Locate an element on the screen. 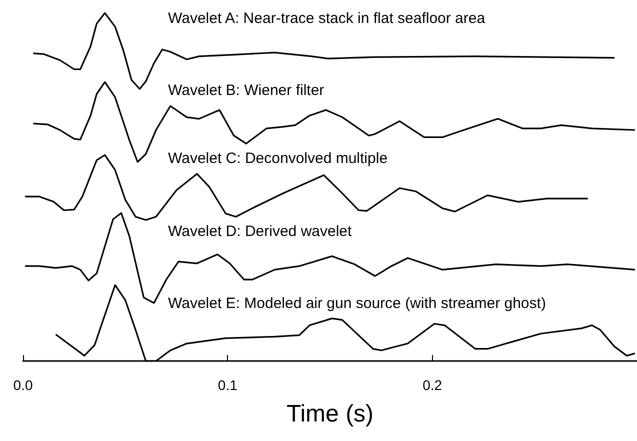  x-tick-label: 0.1 is located at coordinates (228, 385).